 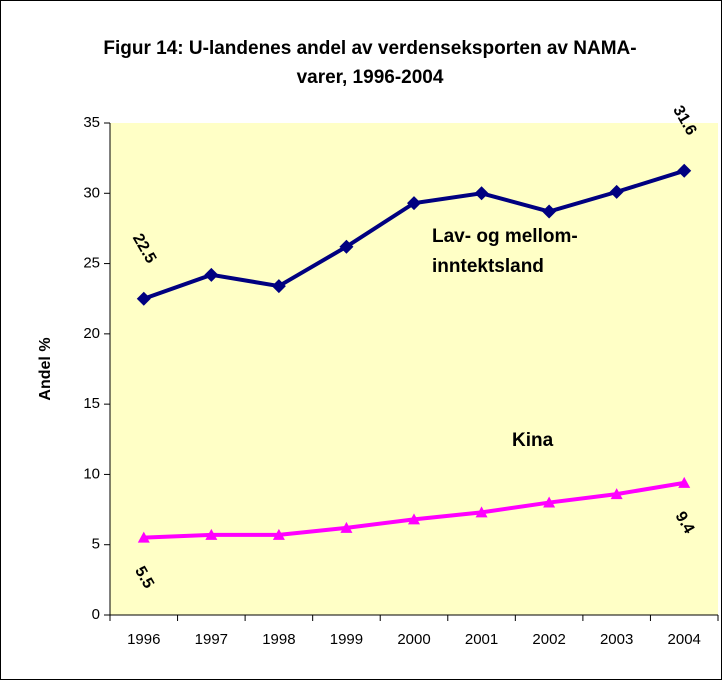 What do you see at coordinates (533, 440) in the screenshot?
I see `series-annotation: Kina` at bounding box center [533, 440].